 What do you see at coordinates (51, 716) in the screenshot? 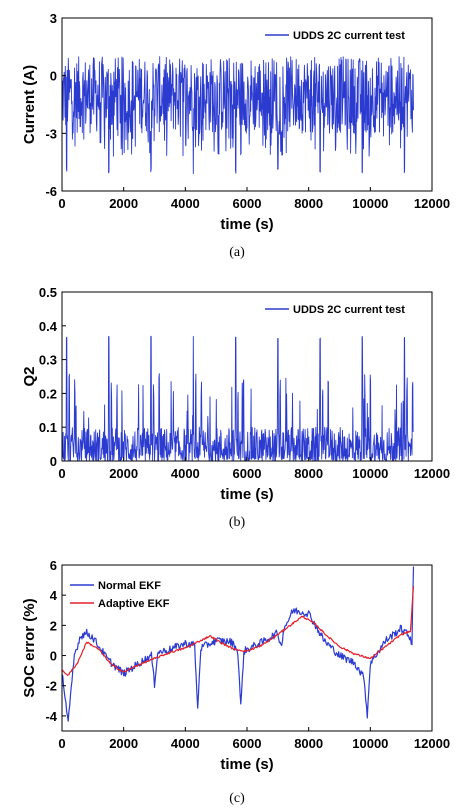
I see `y-tick-label: -4` at bounding box center [51, 716].